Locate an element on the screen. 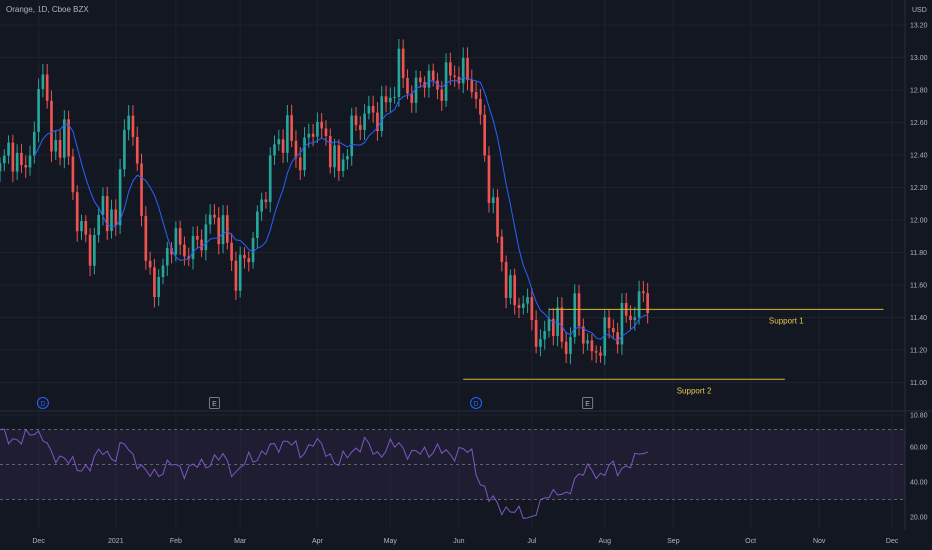 The image size is (932, 550). time-tick-label: Nov is located at coordinates (819, 541).